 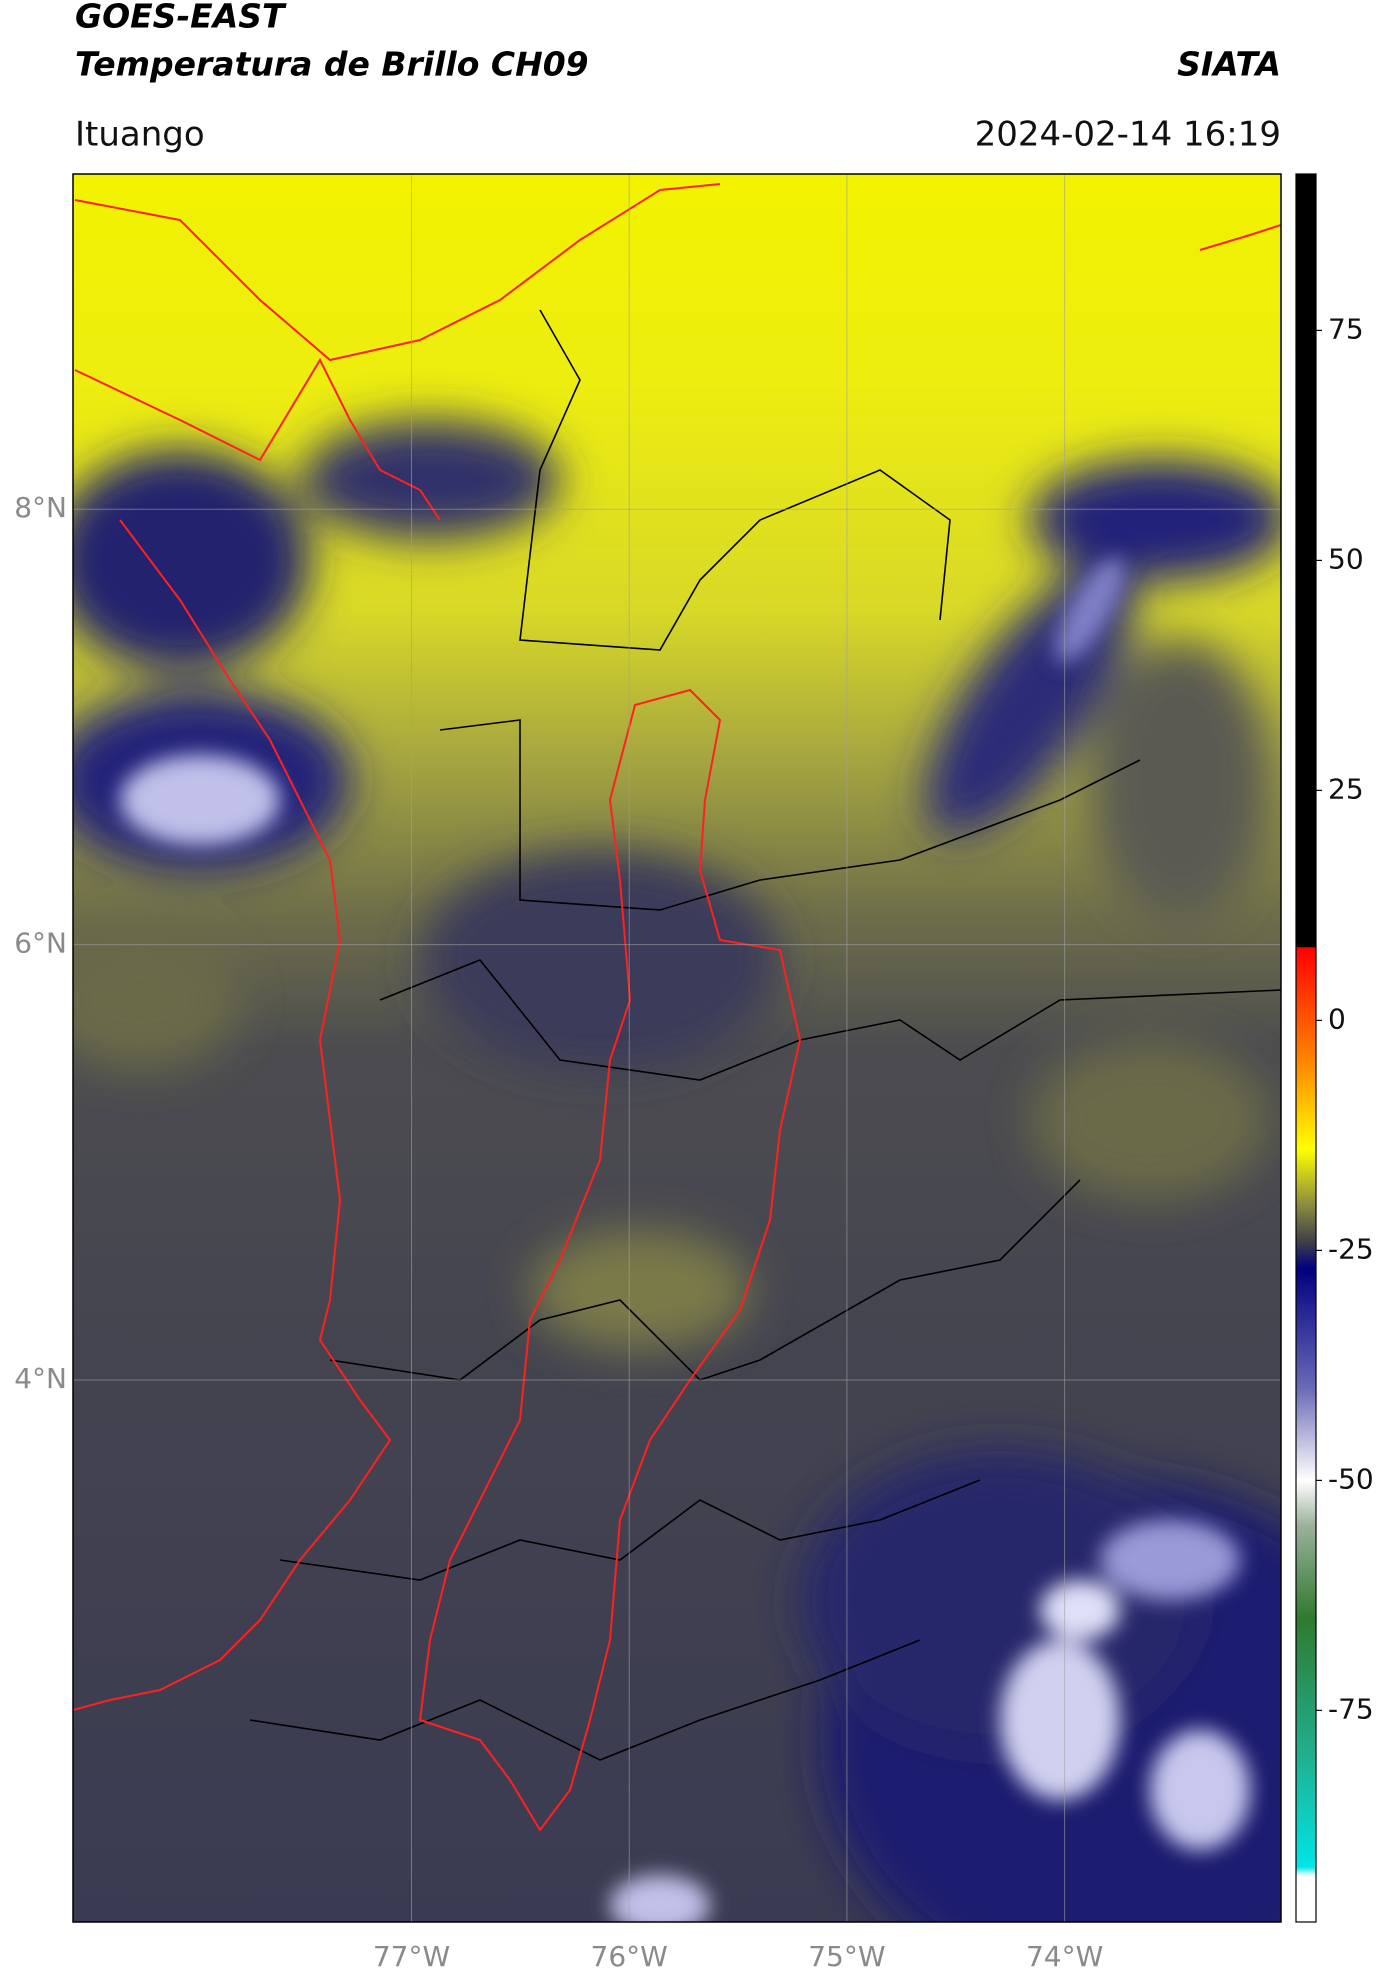 I want to click on source: SIATA, so click(x=1229, y=64).